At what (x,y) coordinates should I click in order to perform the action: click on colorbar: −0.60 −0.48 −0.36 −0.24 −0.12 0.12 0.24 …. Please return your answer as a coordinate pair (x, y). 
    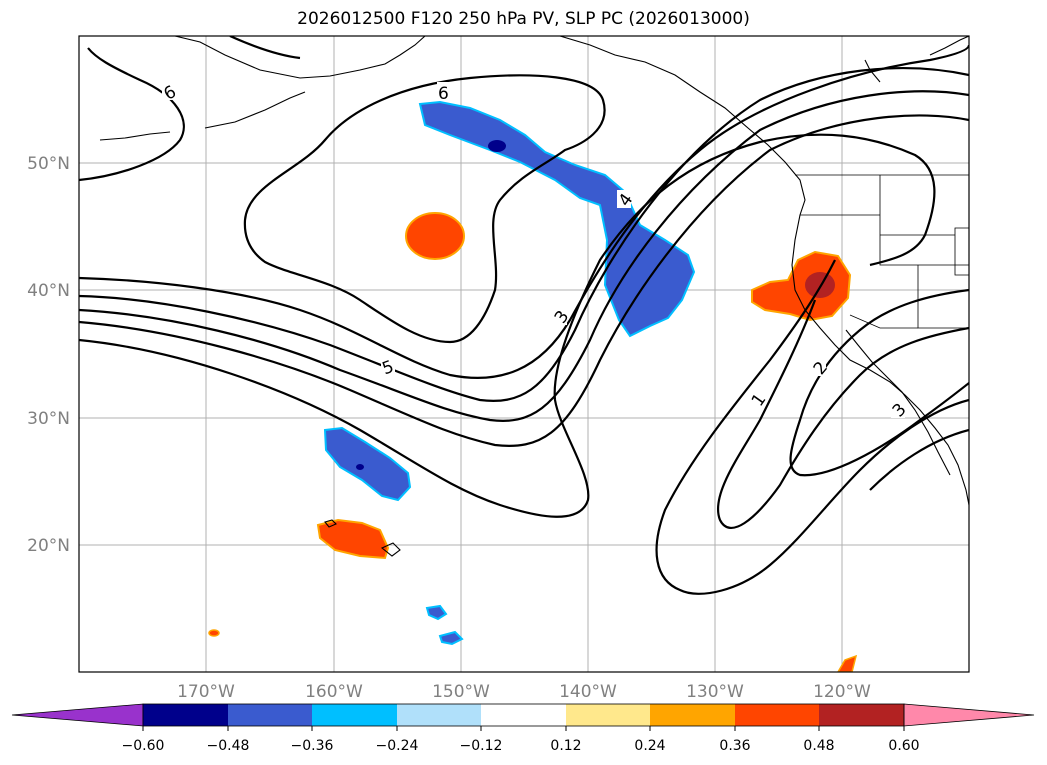
    Looking at the image, I should click on (523, 728).